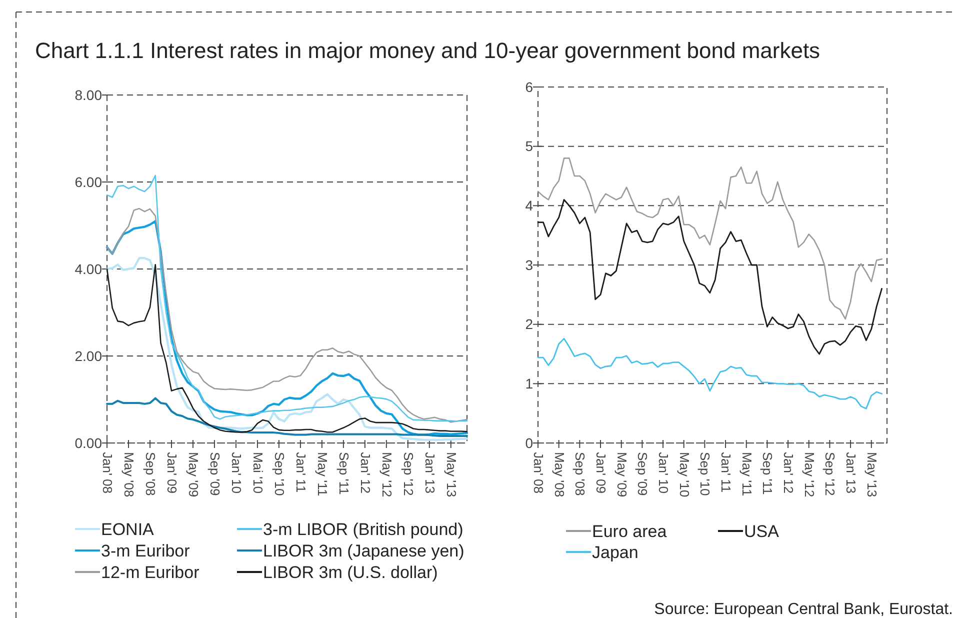 This screenshot has width=955, height=618. What do you see at coordinates (363, 529) in the screenshot?
I see `legend-label: 3-m LIBOR (British pound)` at bounding box center [363, 529].